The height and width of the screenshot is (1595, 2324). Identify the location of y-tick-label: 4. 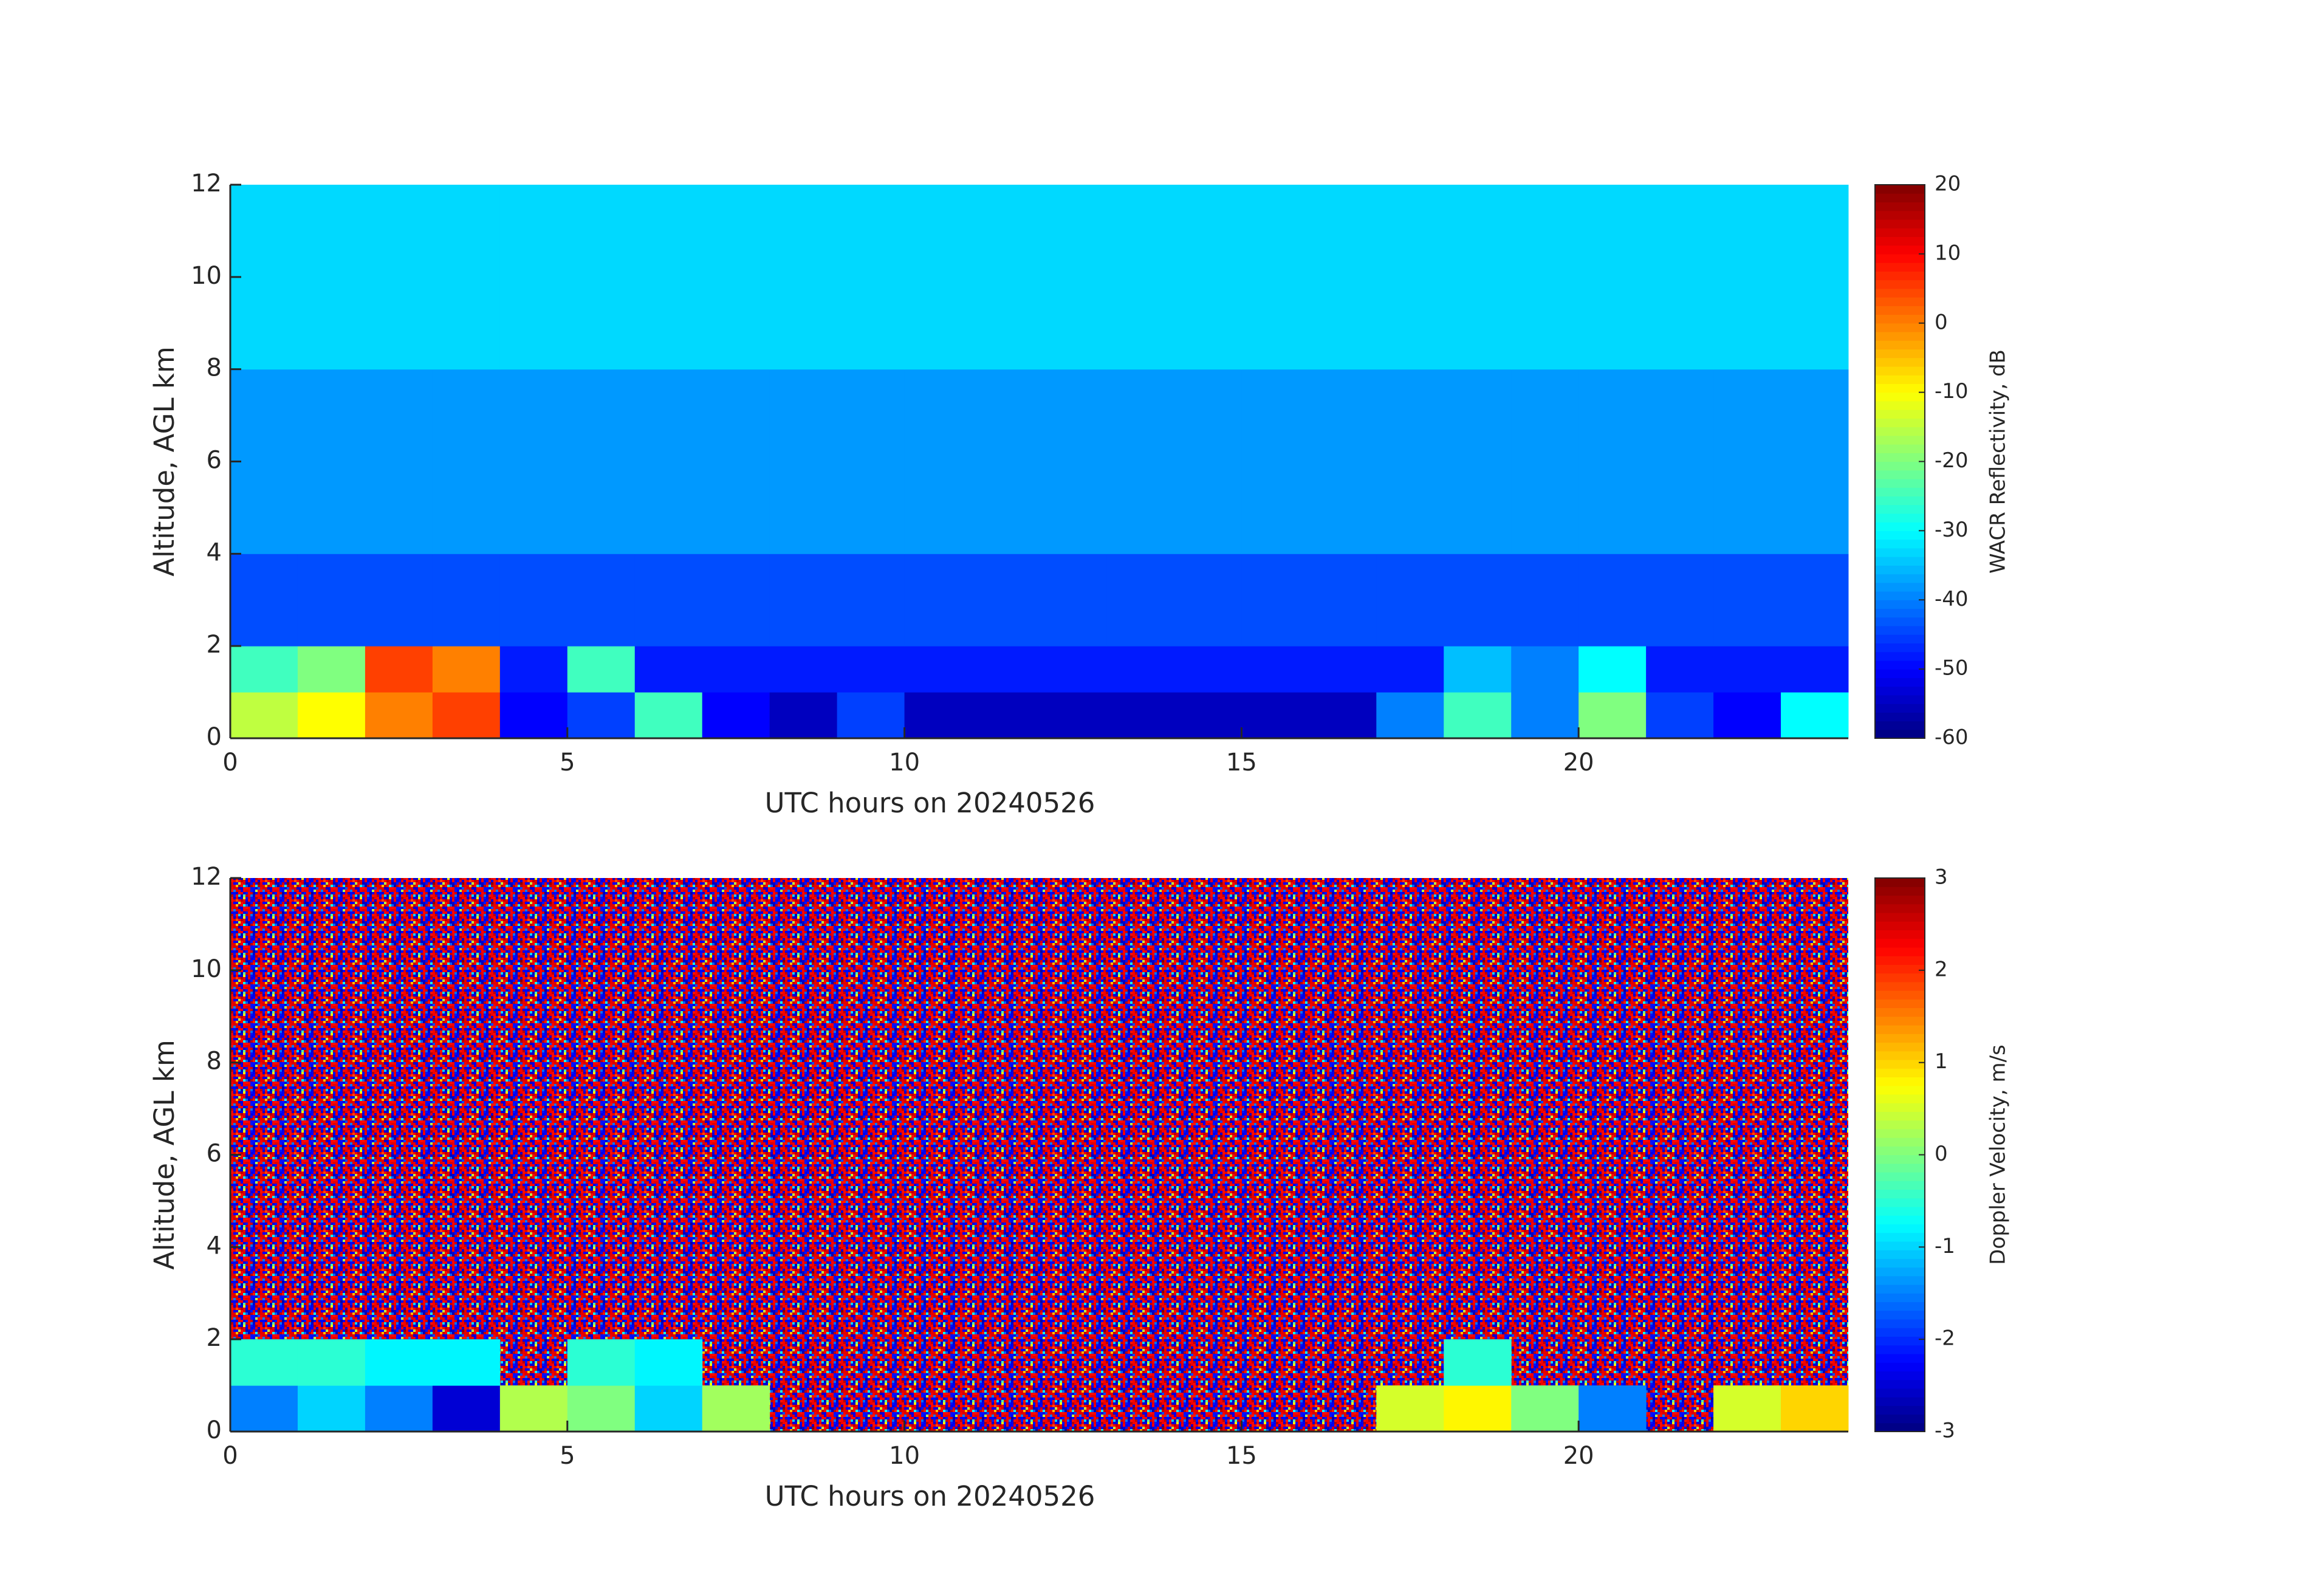
(214, 552).